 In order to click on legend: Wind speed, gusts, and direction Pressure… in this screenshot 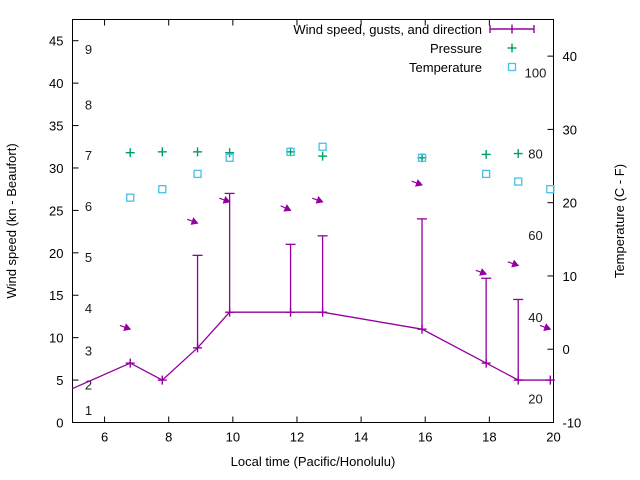, I will do `click(414, 48)`.